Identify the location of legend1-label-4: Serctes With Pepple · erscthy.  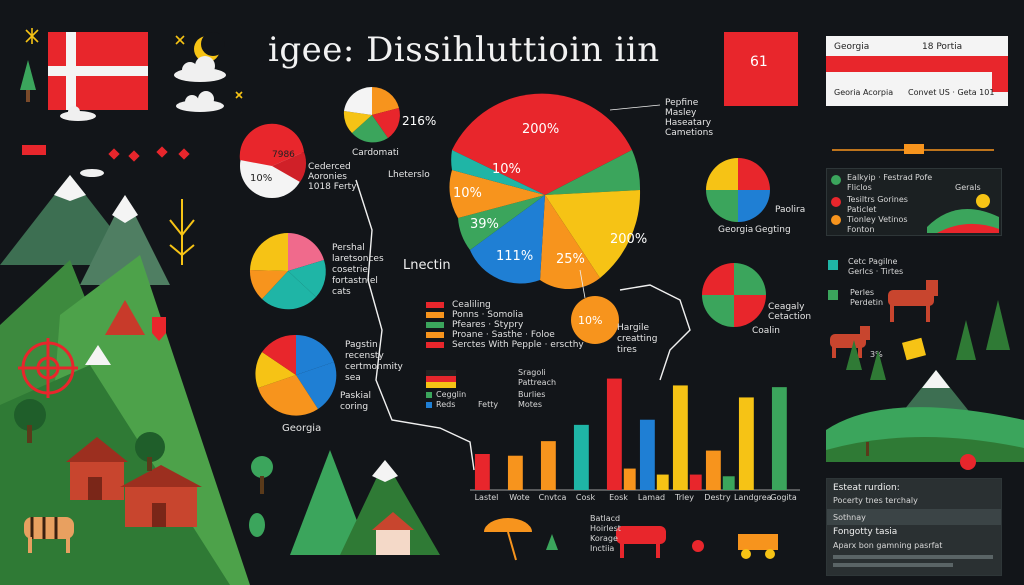
(518, 345).